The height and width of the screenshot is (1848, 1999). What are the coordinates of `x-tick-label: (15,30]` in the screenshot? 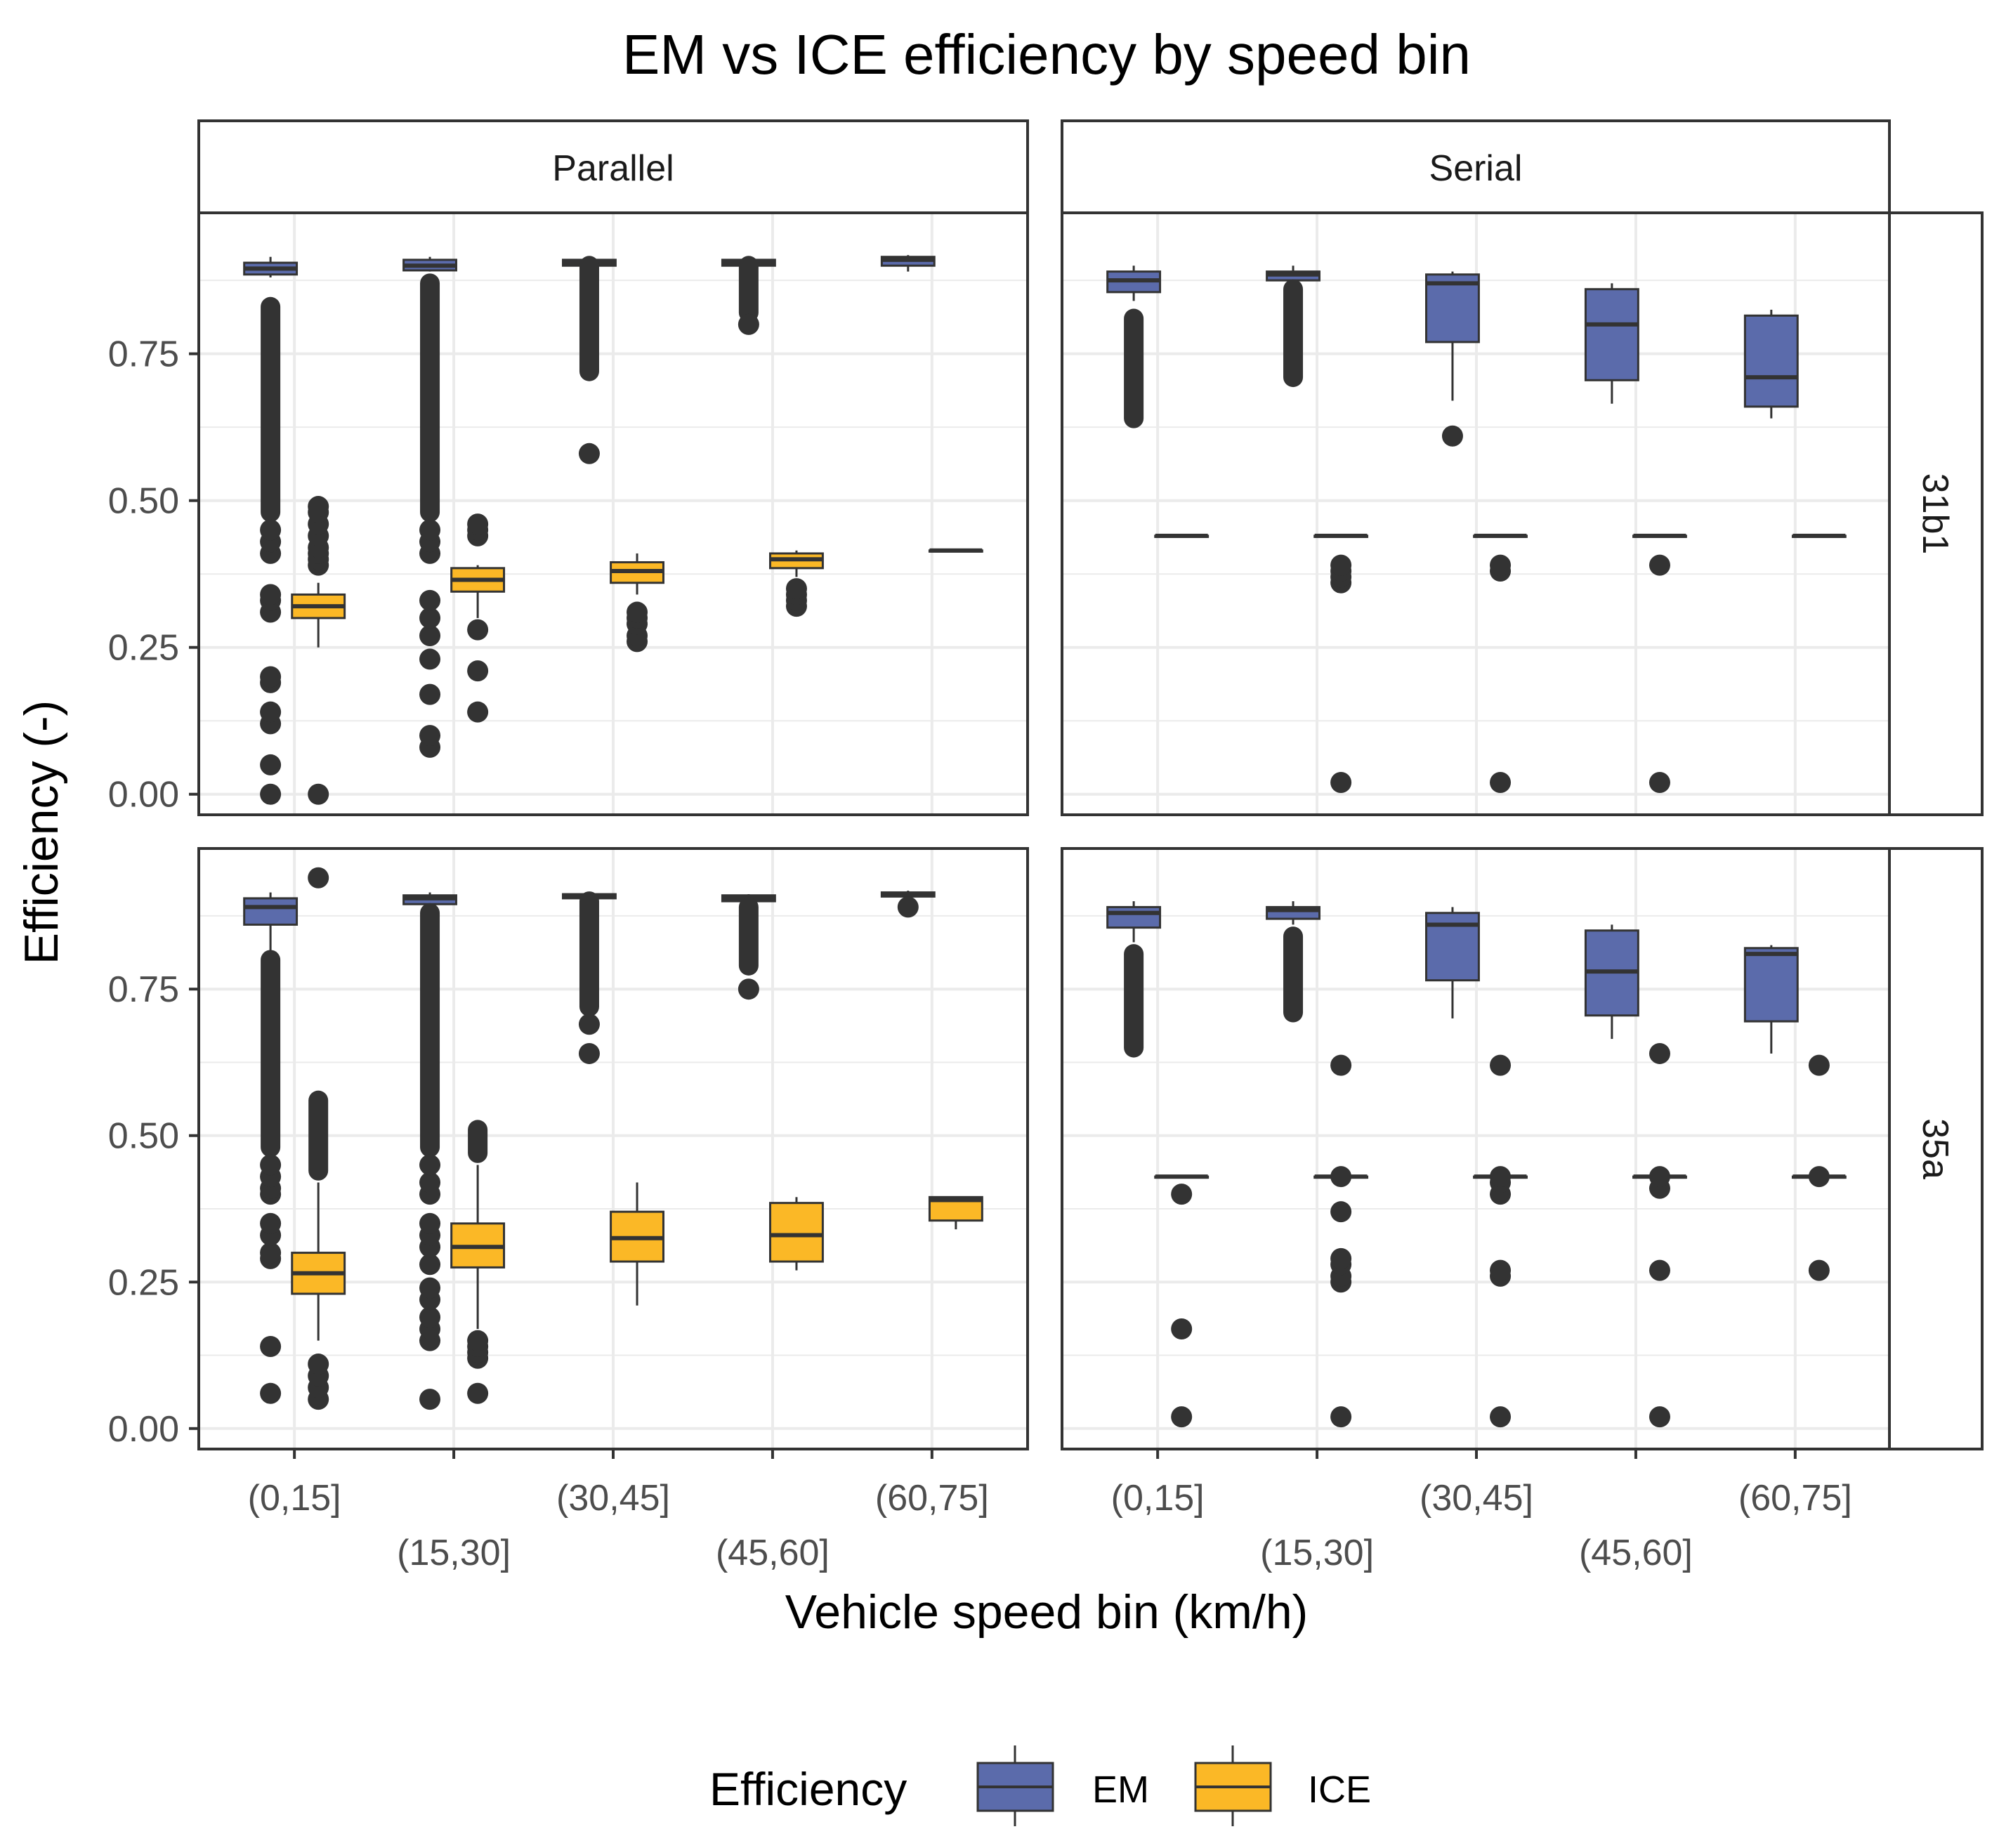 It's located at (454, 1553).